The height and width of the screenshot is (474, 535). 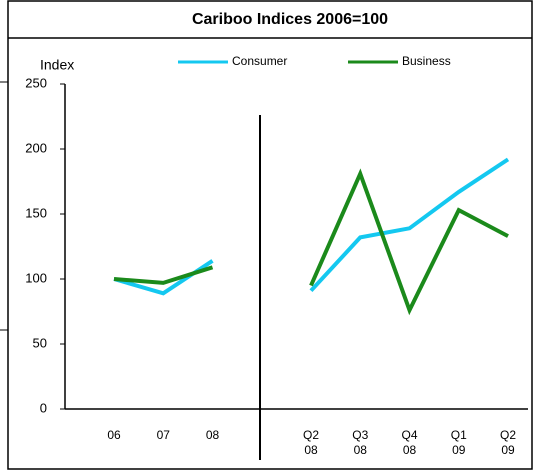 What do you see at coordinates (36, 82) in the screenshot?
I see `y-tick-label: 250` at bounding box center [36, 82].